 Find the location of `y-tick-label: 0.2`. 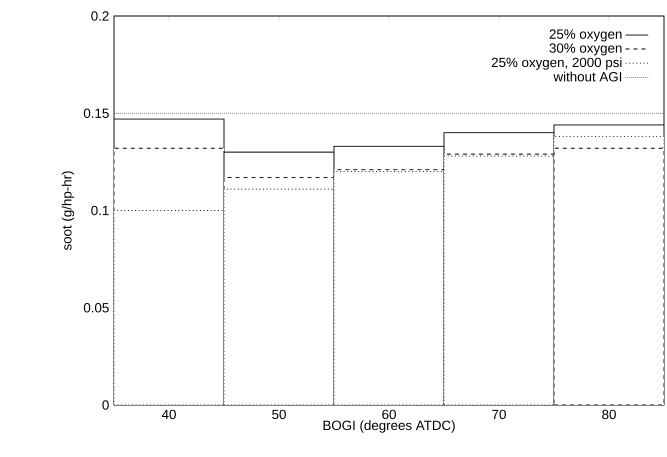

y-tick-label: 0.2 is located at coordinates (100, 16).